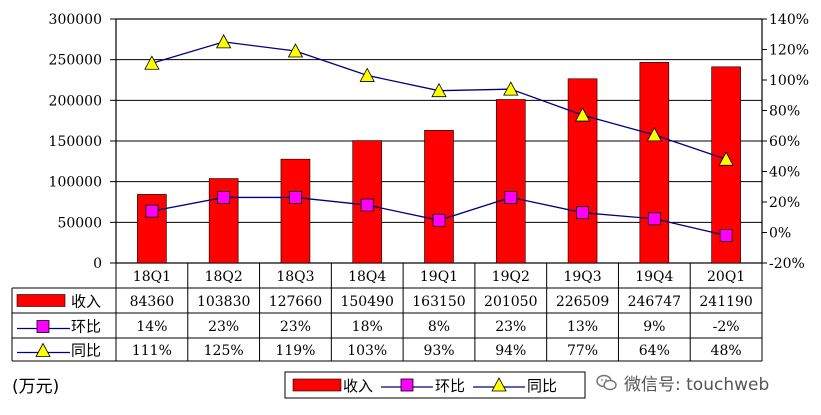 The height and width of the screenshot is (415, 821). Describe the element at coordinates (789, 20) in the screenshot. I see `y-right-tick-label: 140%` at that location.